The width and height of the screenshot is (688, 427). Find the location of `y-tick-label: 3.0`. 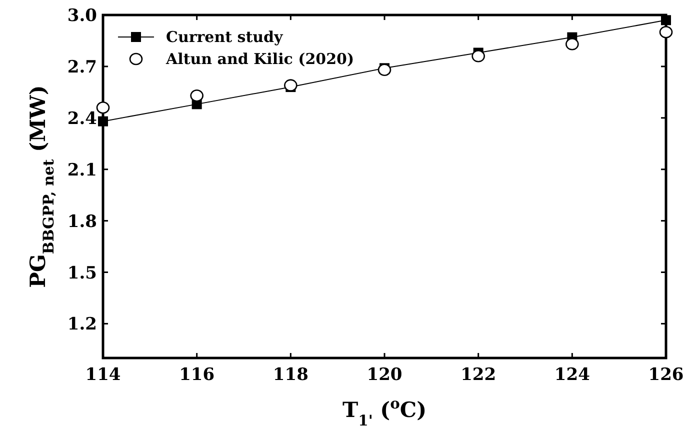

y-tick-label: 3.0 is located at coordinates (82, 16).